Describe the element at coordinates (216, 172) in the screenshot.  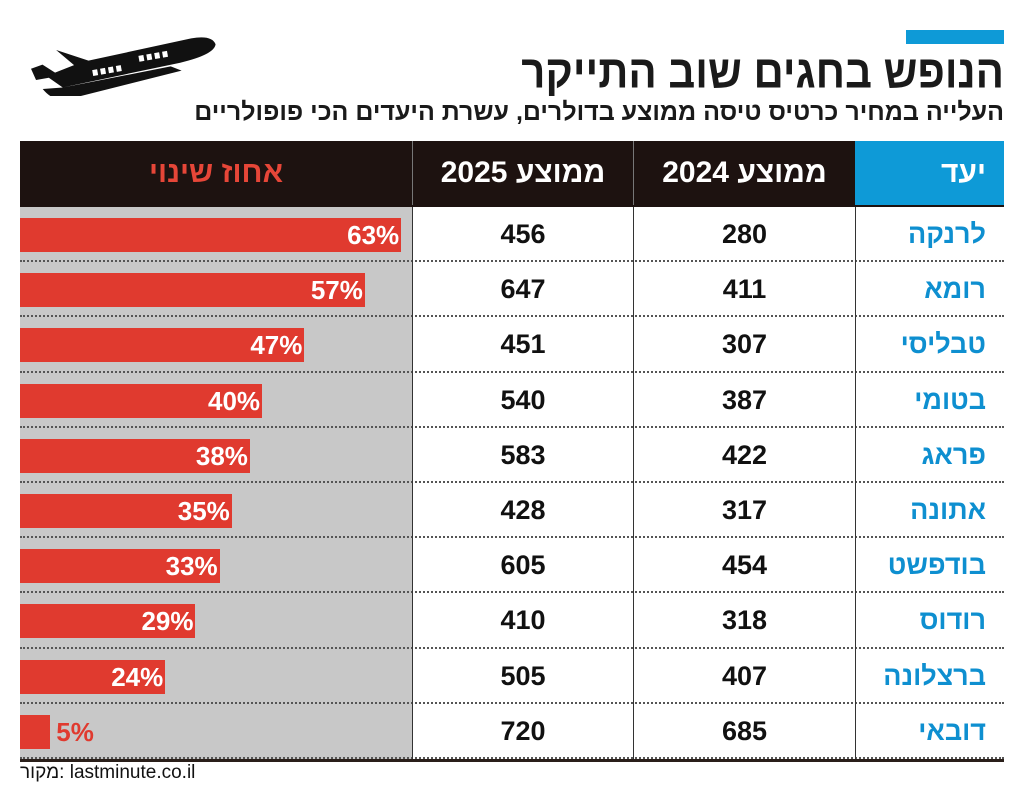
I see `header-change: אחוז שינוי` at that location.